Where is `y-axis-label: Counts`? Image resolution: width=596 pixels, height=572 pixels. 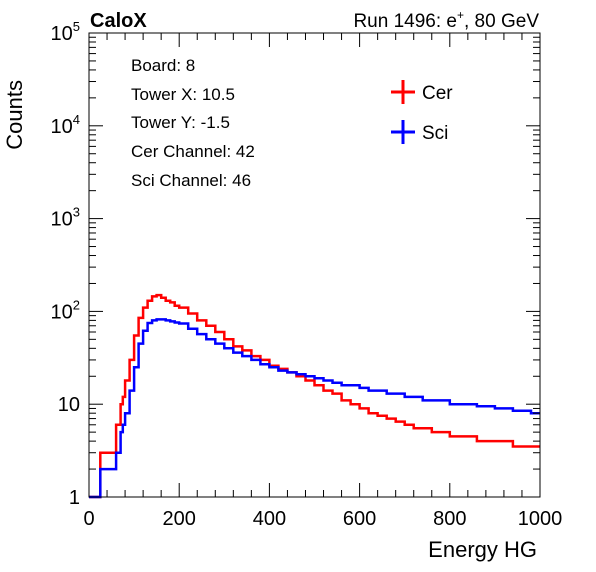
y-axis-label: Counts is located at coordinates (14, 115).